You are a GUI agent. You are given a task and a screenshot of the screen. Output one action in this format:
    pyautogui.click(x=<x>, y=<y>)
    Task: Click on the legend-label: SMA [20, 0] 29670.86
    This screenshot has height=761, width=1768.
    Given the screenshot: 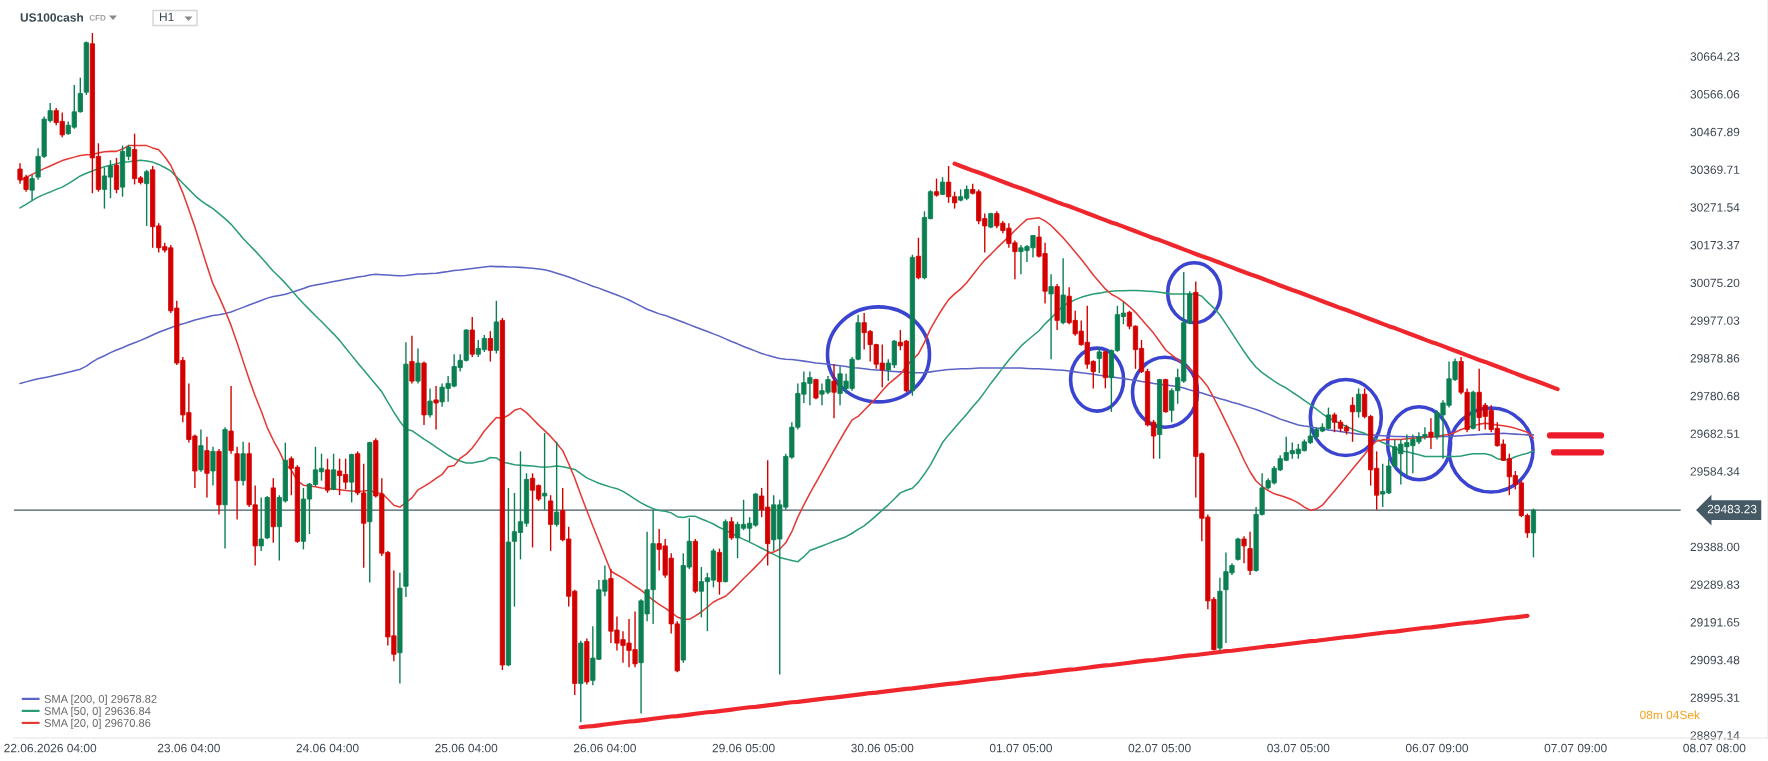 What is the action you would take?
    pyautogui.click(x=97, y=724)
    